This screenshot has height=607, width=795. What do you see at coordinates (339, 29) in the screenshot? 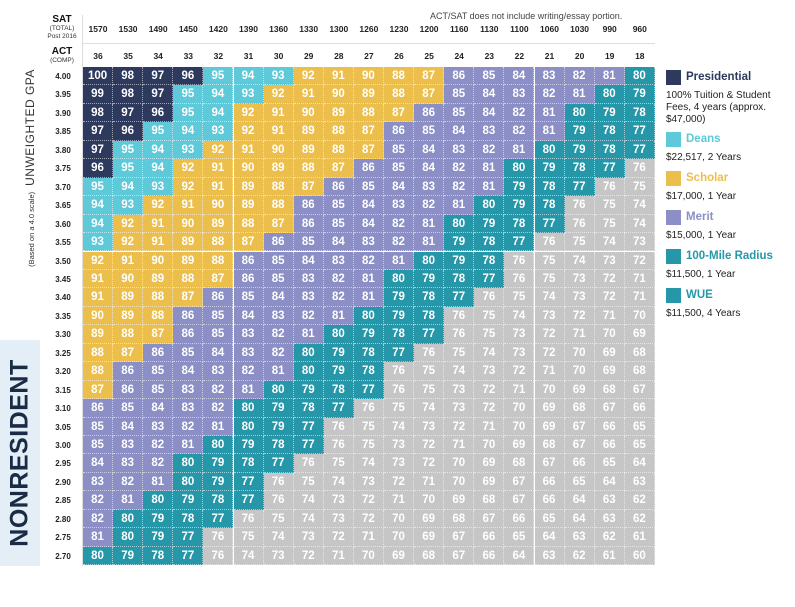
I see `sat-tick: 1300` at bounding box center [339, 29].